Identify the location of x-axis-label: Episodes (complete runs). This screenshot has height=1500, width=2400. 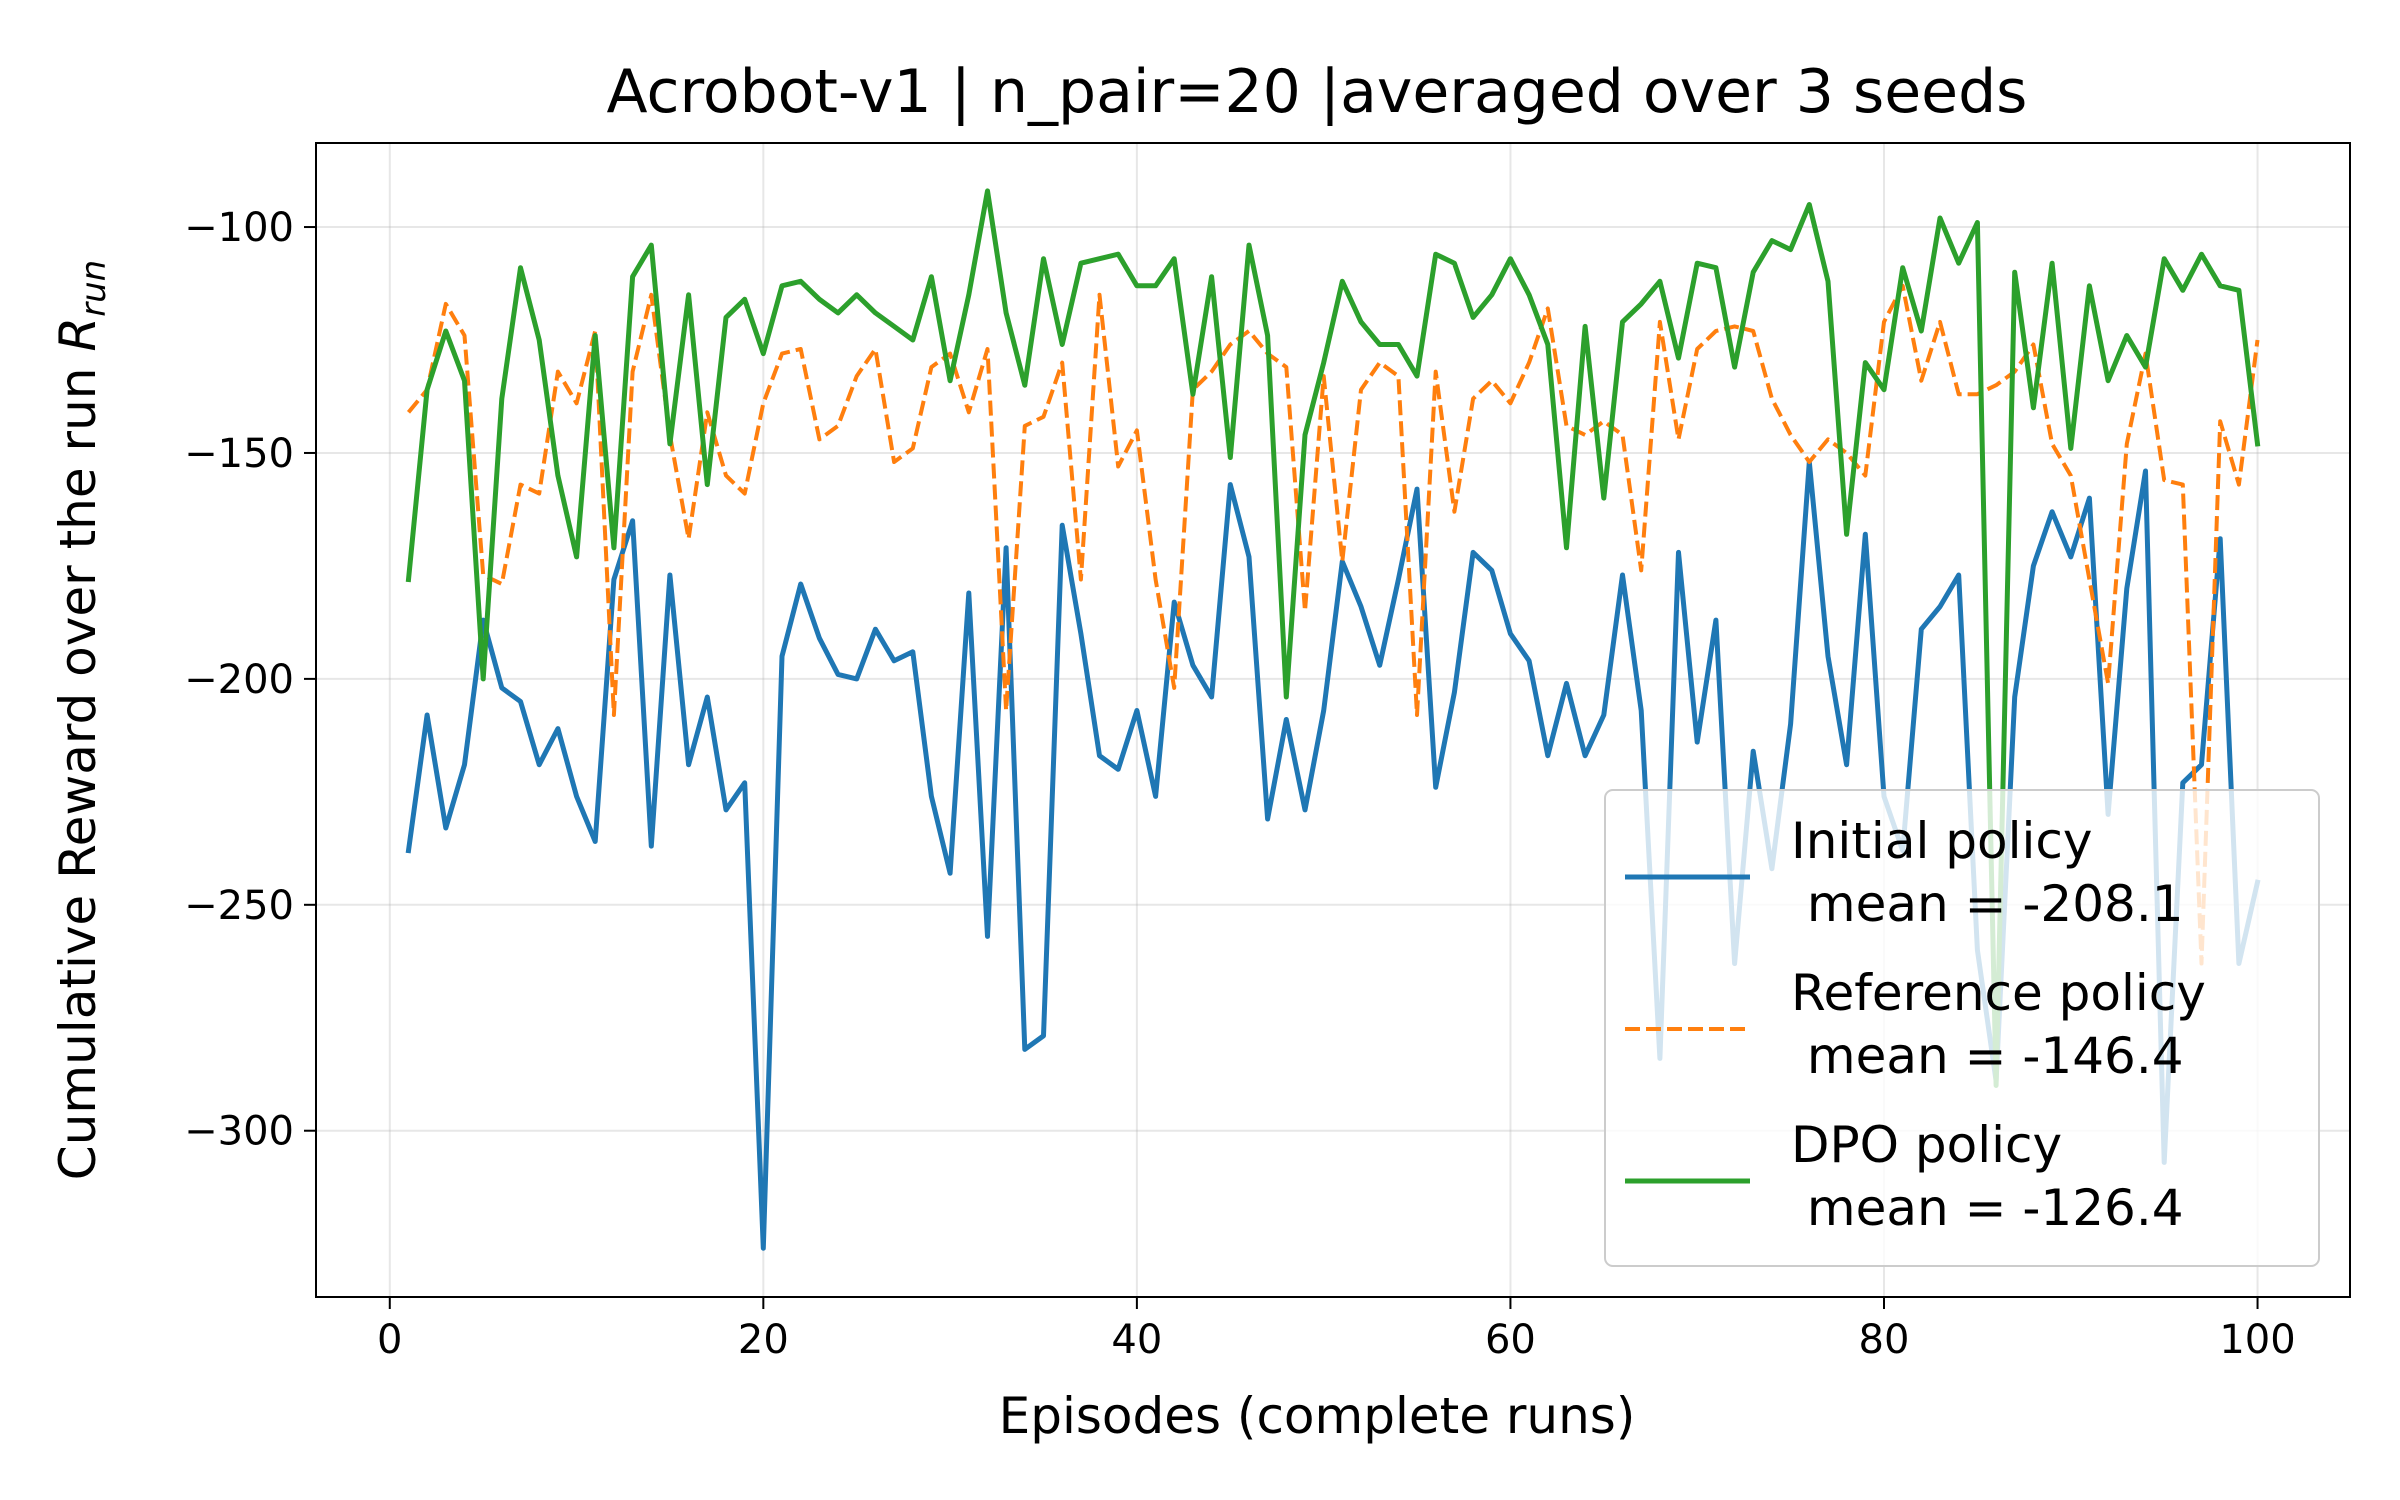
(1317, 1416).